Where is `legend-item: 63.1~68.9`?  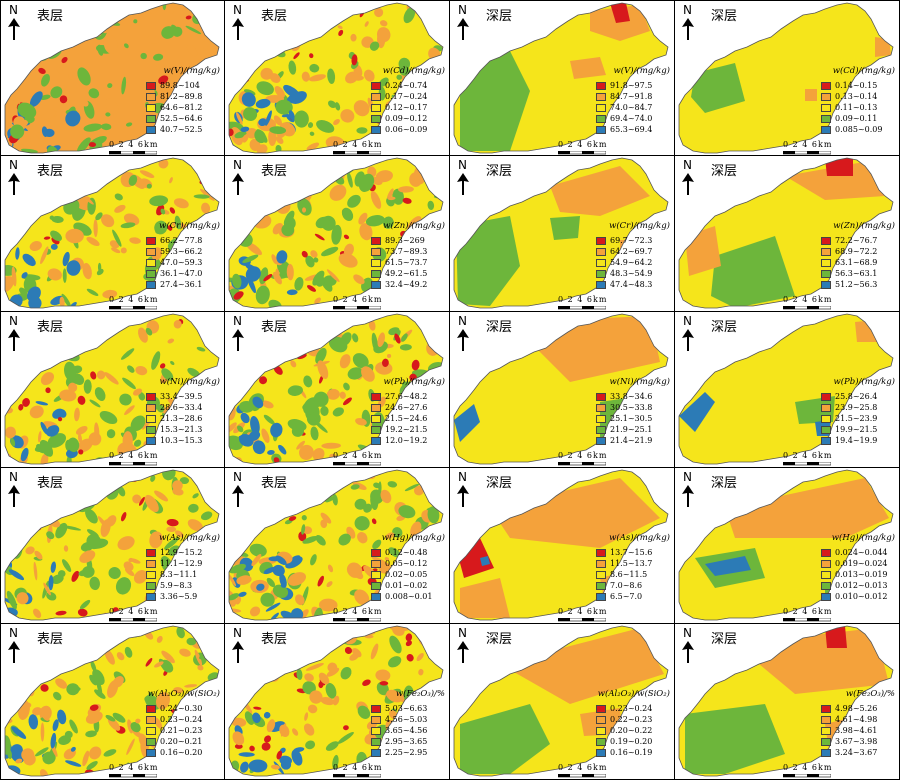
legend-item: 63.1~68.9 is located at coordinates (857, 263).